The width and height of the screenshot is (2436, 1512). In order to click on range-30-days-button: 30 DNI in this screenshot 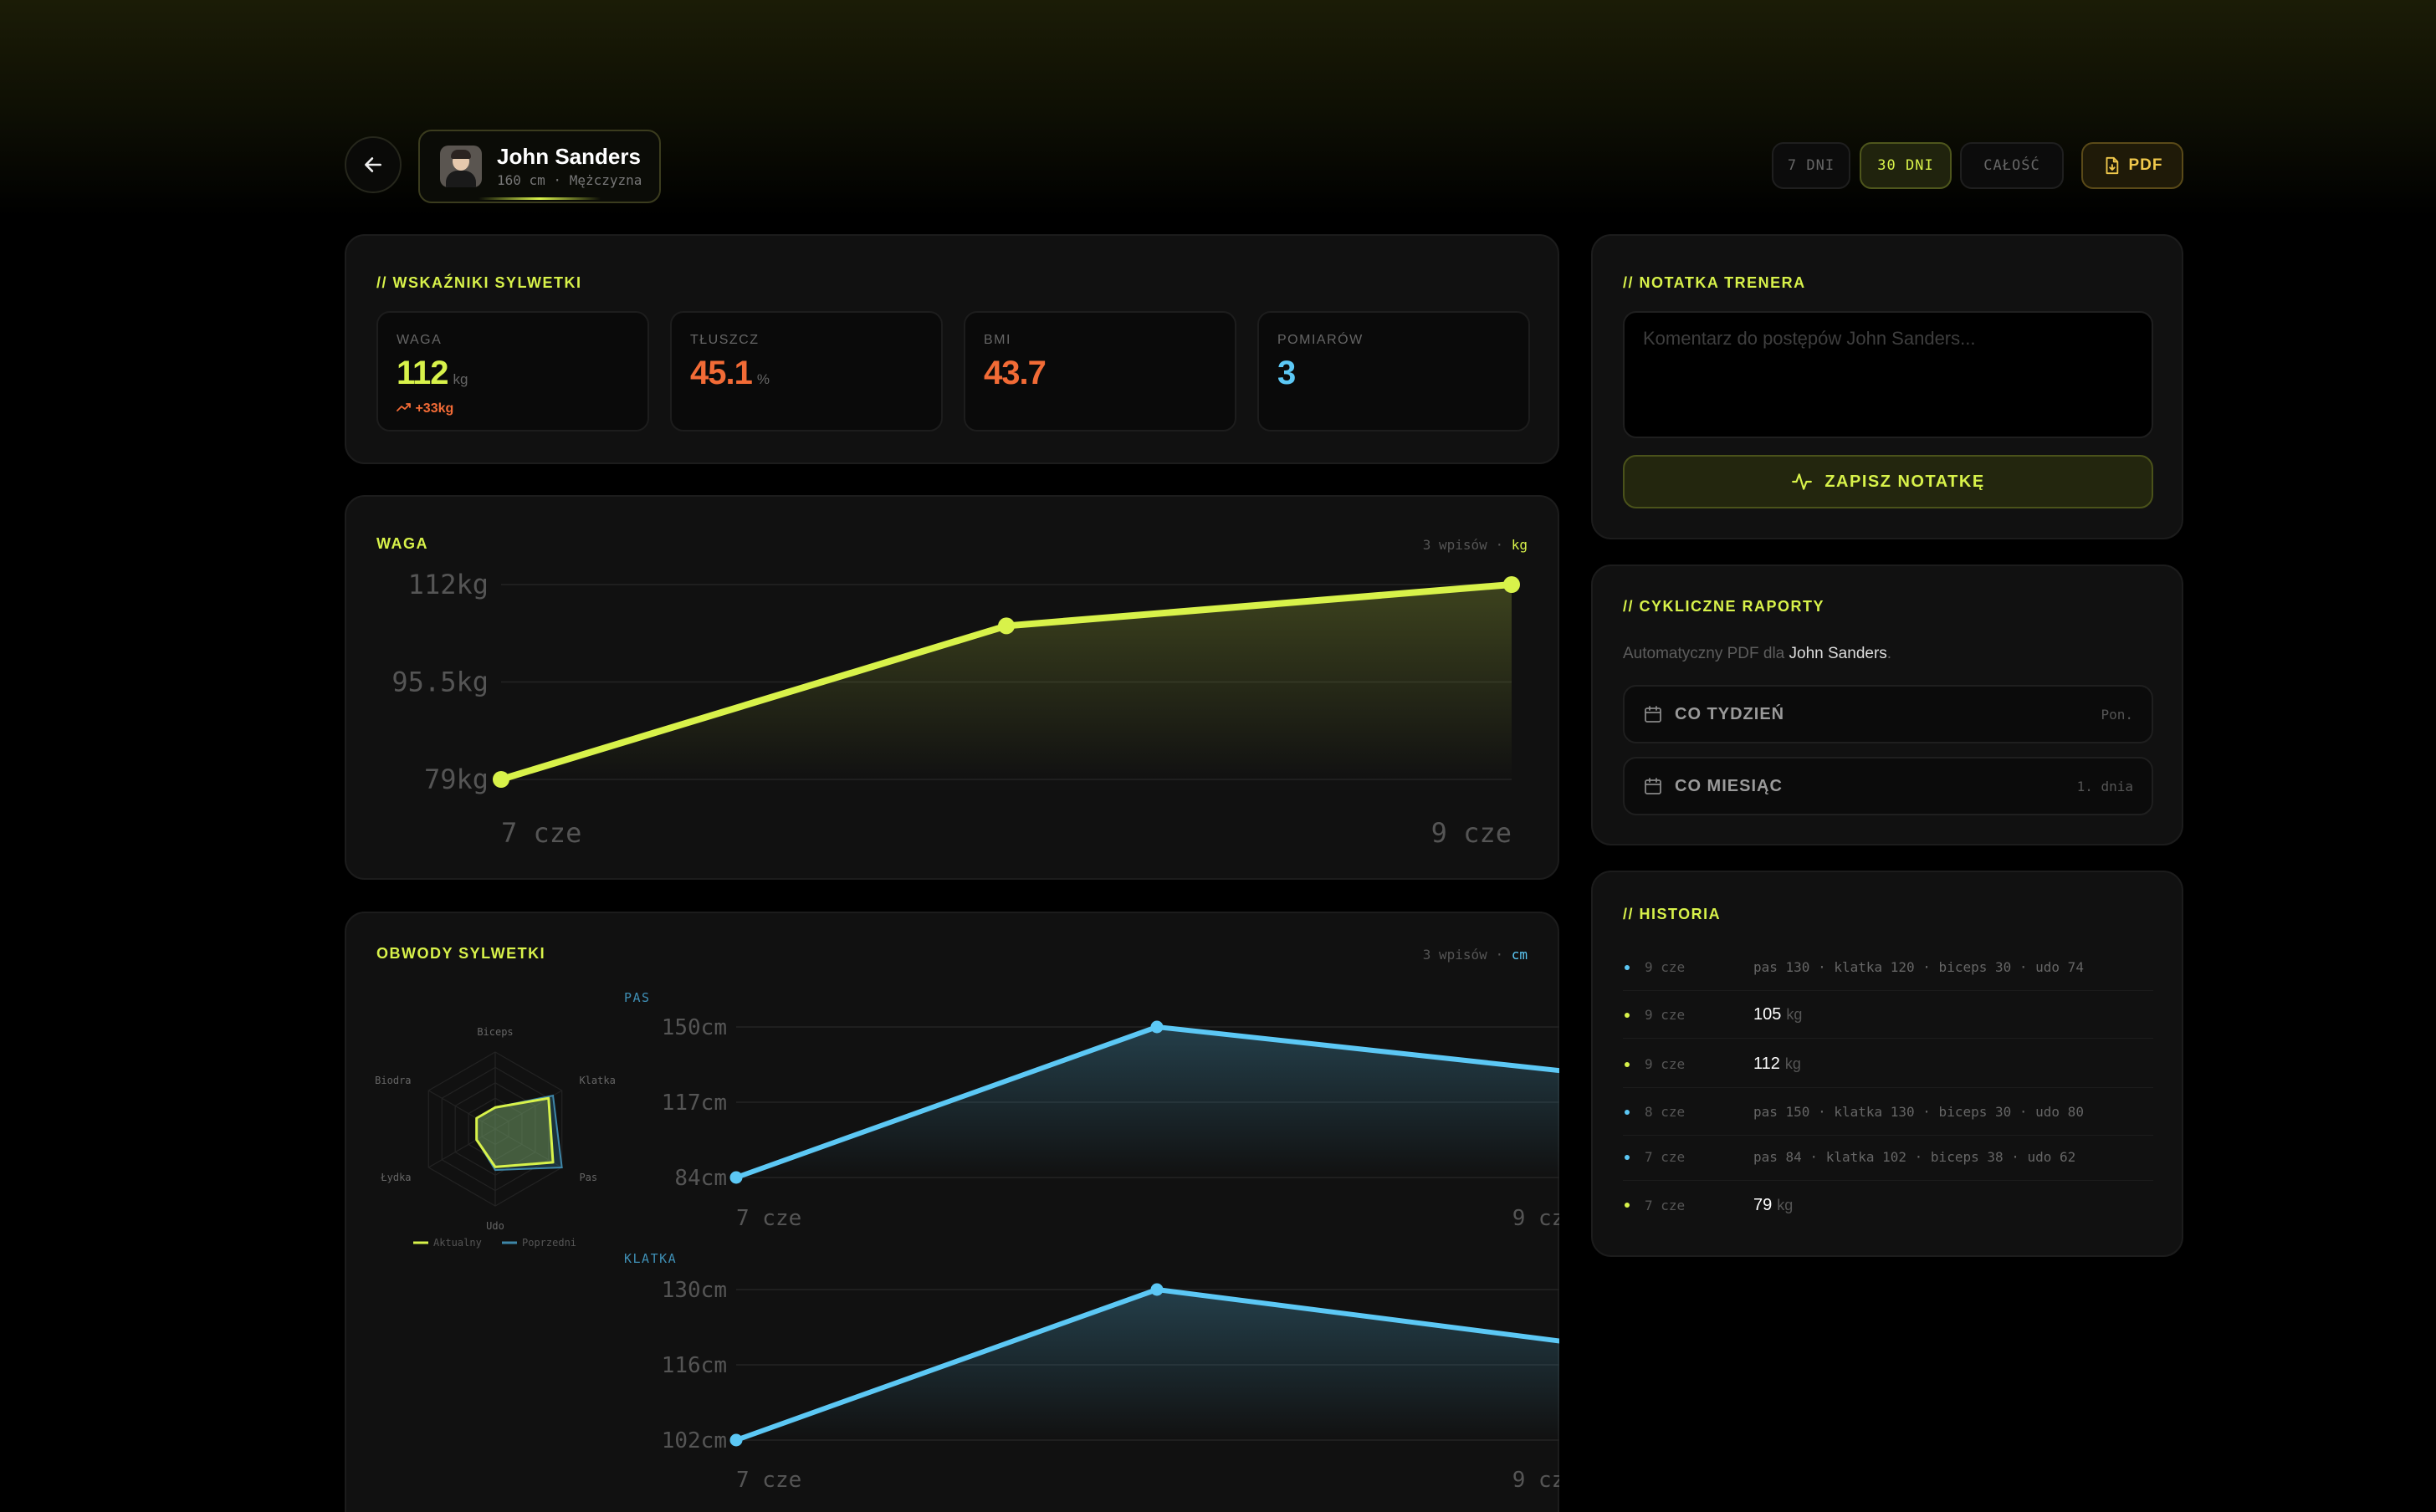, I will do `click(1906, 165)`.